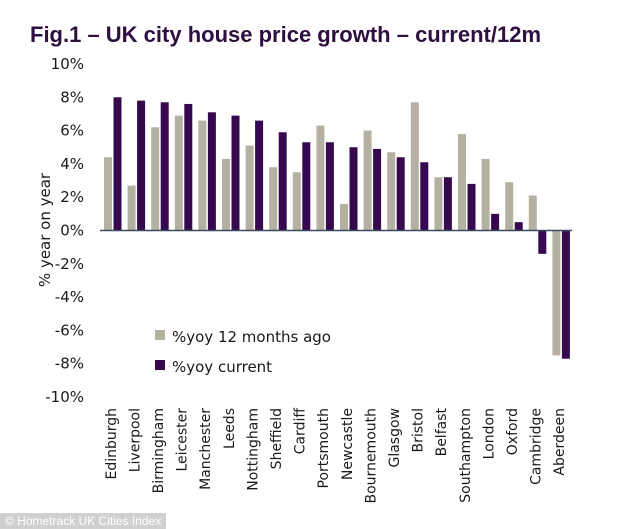 This screenshot has width=634, height=529. I want to click on y-tick-label: 2%, so click(72, 197).